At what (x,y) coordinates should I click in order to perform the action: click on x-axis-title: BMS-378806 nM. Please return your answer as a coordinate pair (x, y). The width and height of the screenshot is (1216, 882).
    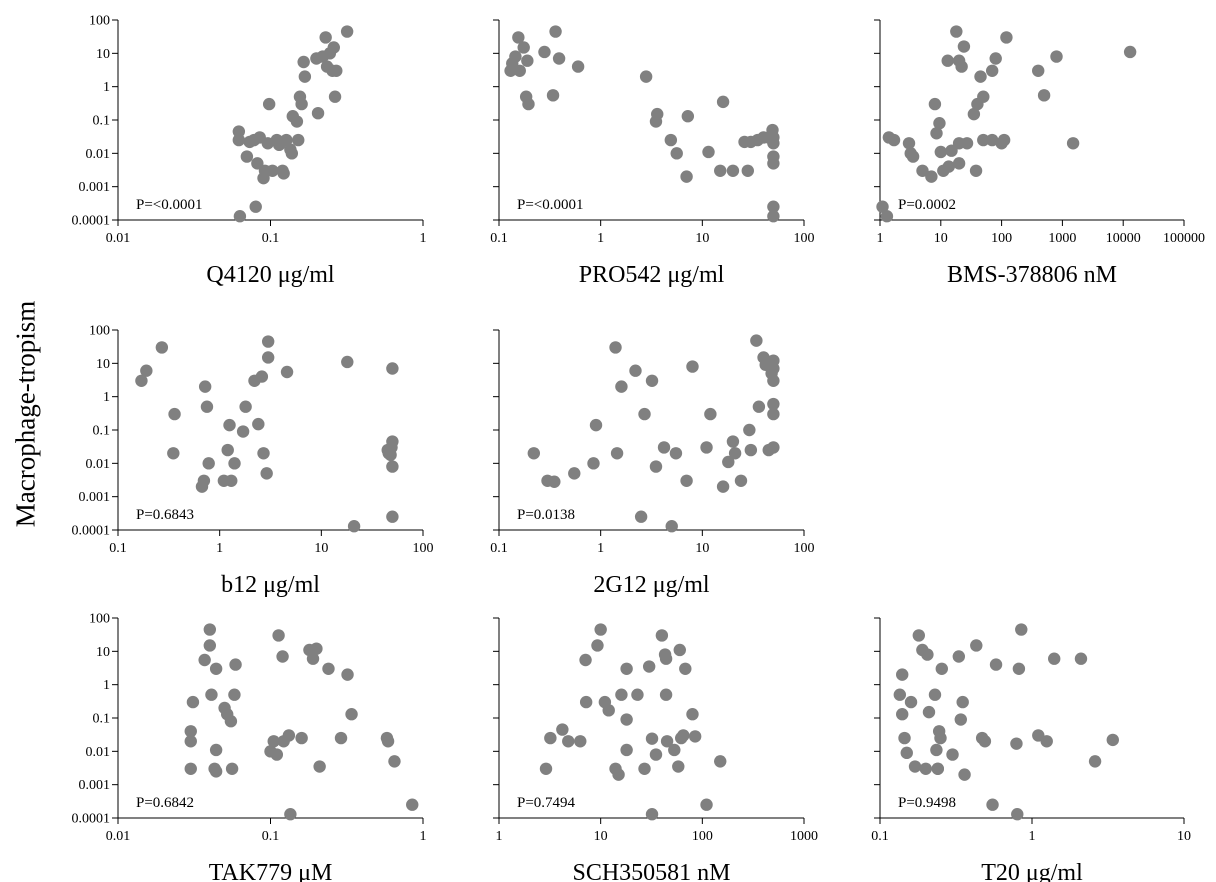
    Looking at the image, I should click on (1032, 275).